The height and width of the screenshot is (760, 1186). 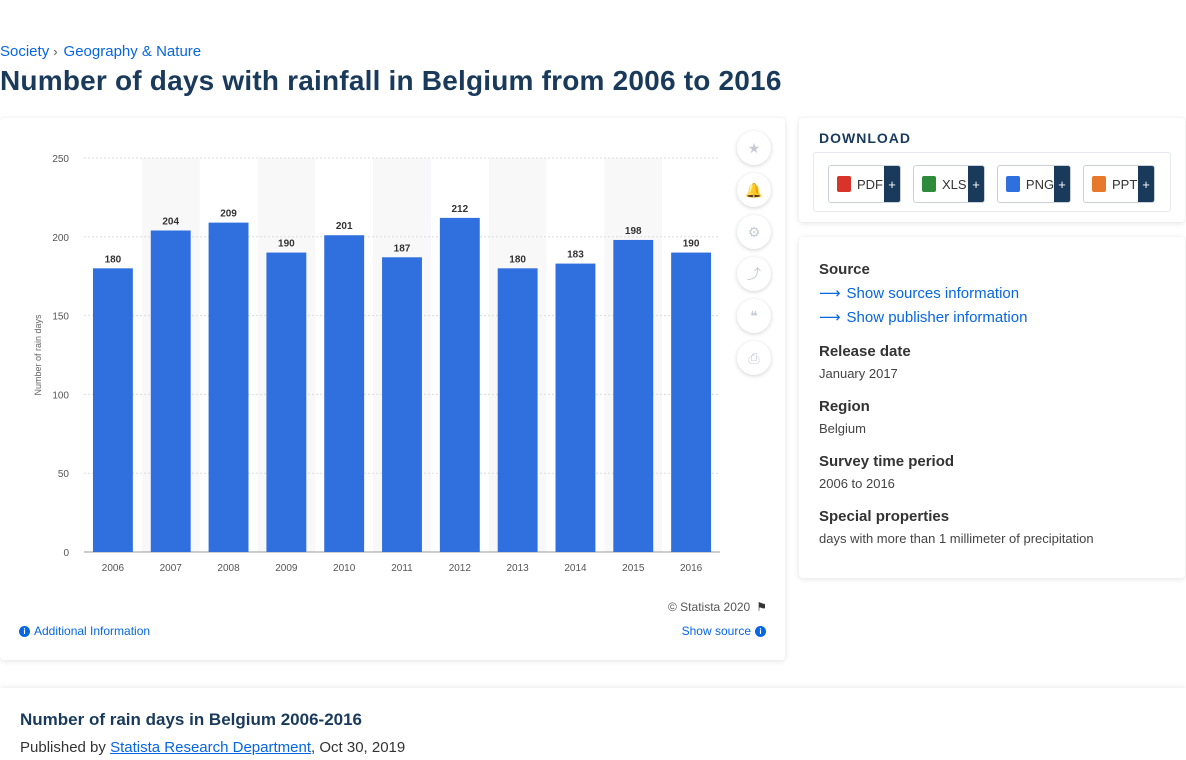 What do you see at coordinates (691, 568) in the screenshot?
I see `x-tick-label: 2016` at bounding box center [691, 568].